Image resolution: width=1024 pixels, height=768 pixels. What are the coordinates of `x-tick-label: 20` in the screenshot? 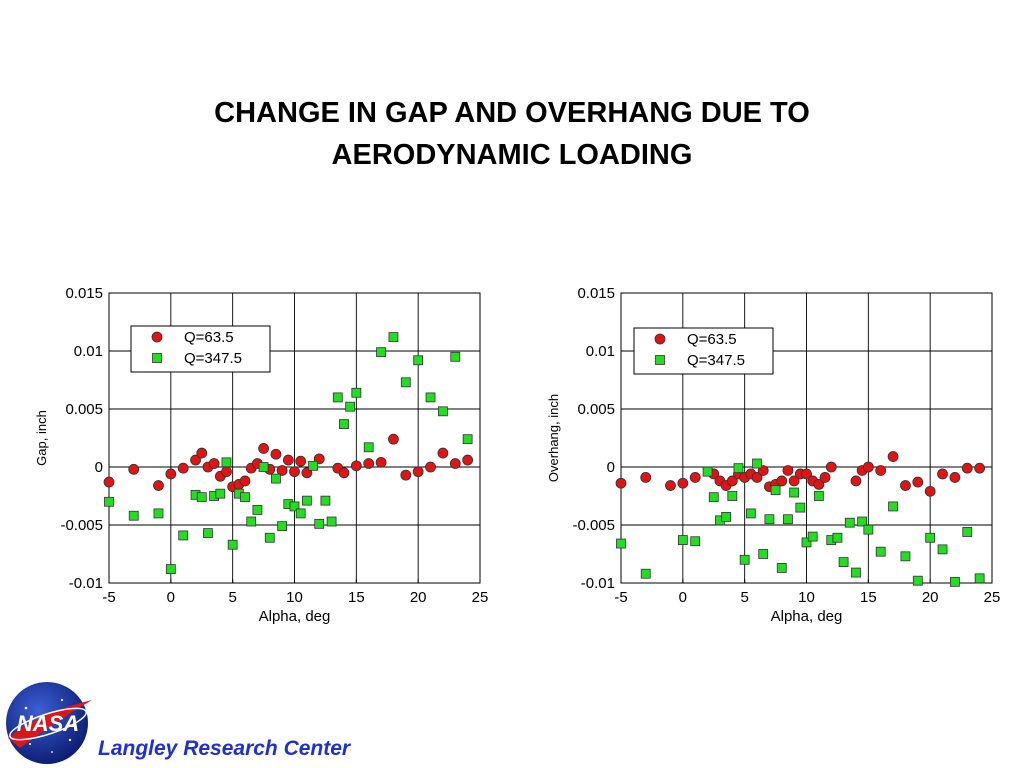 It's located at (418, 597).